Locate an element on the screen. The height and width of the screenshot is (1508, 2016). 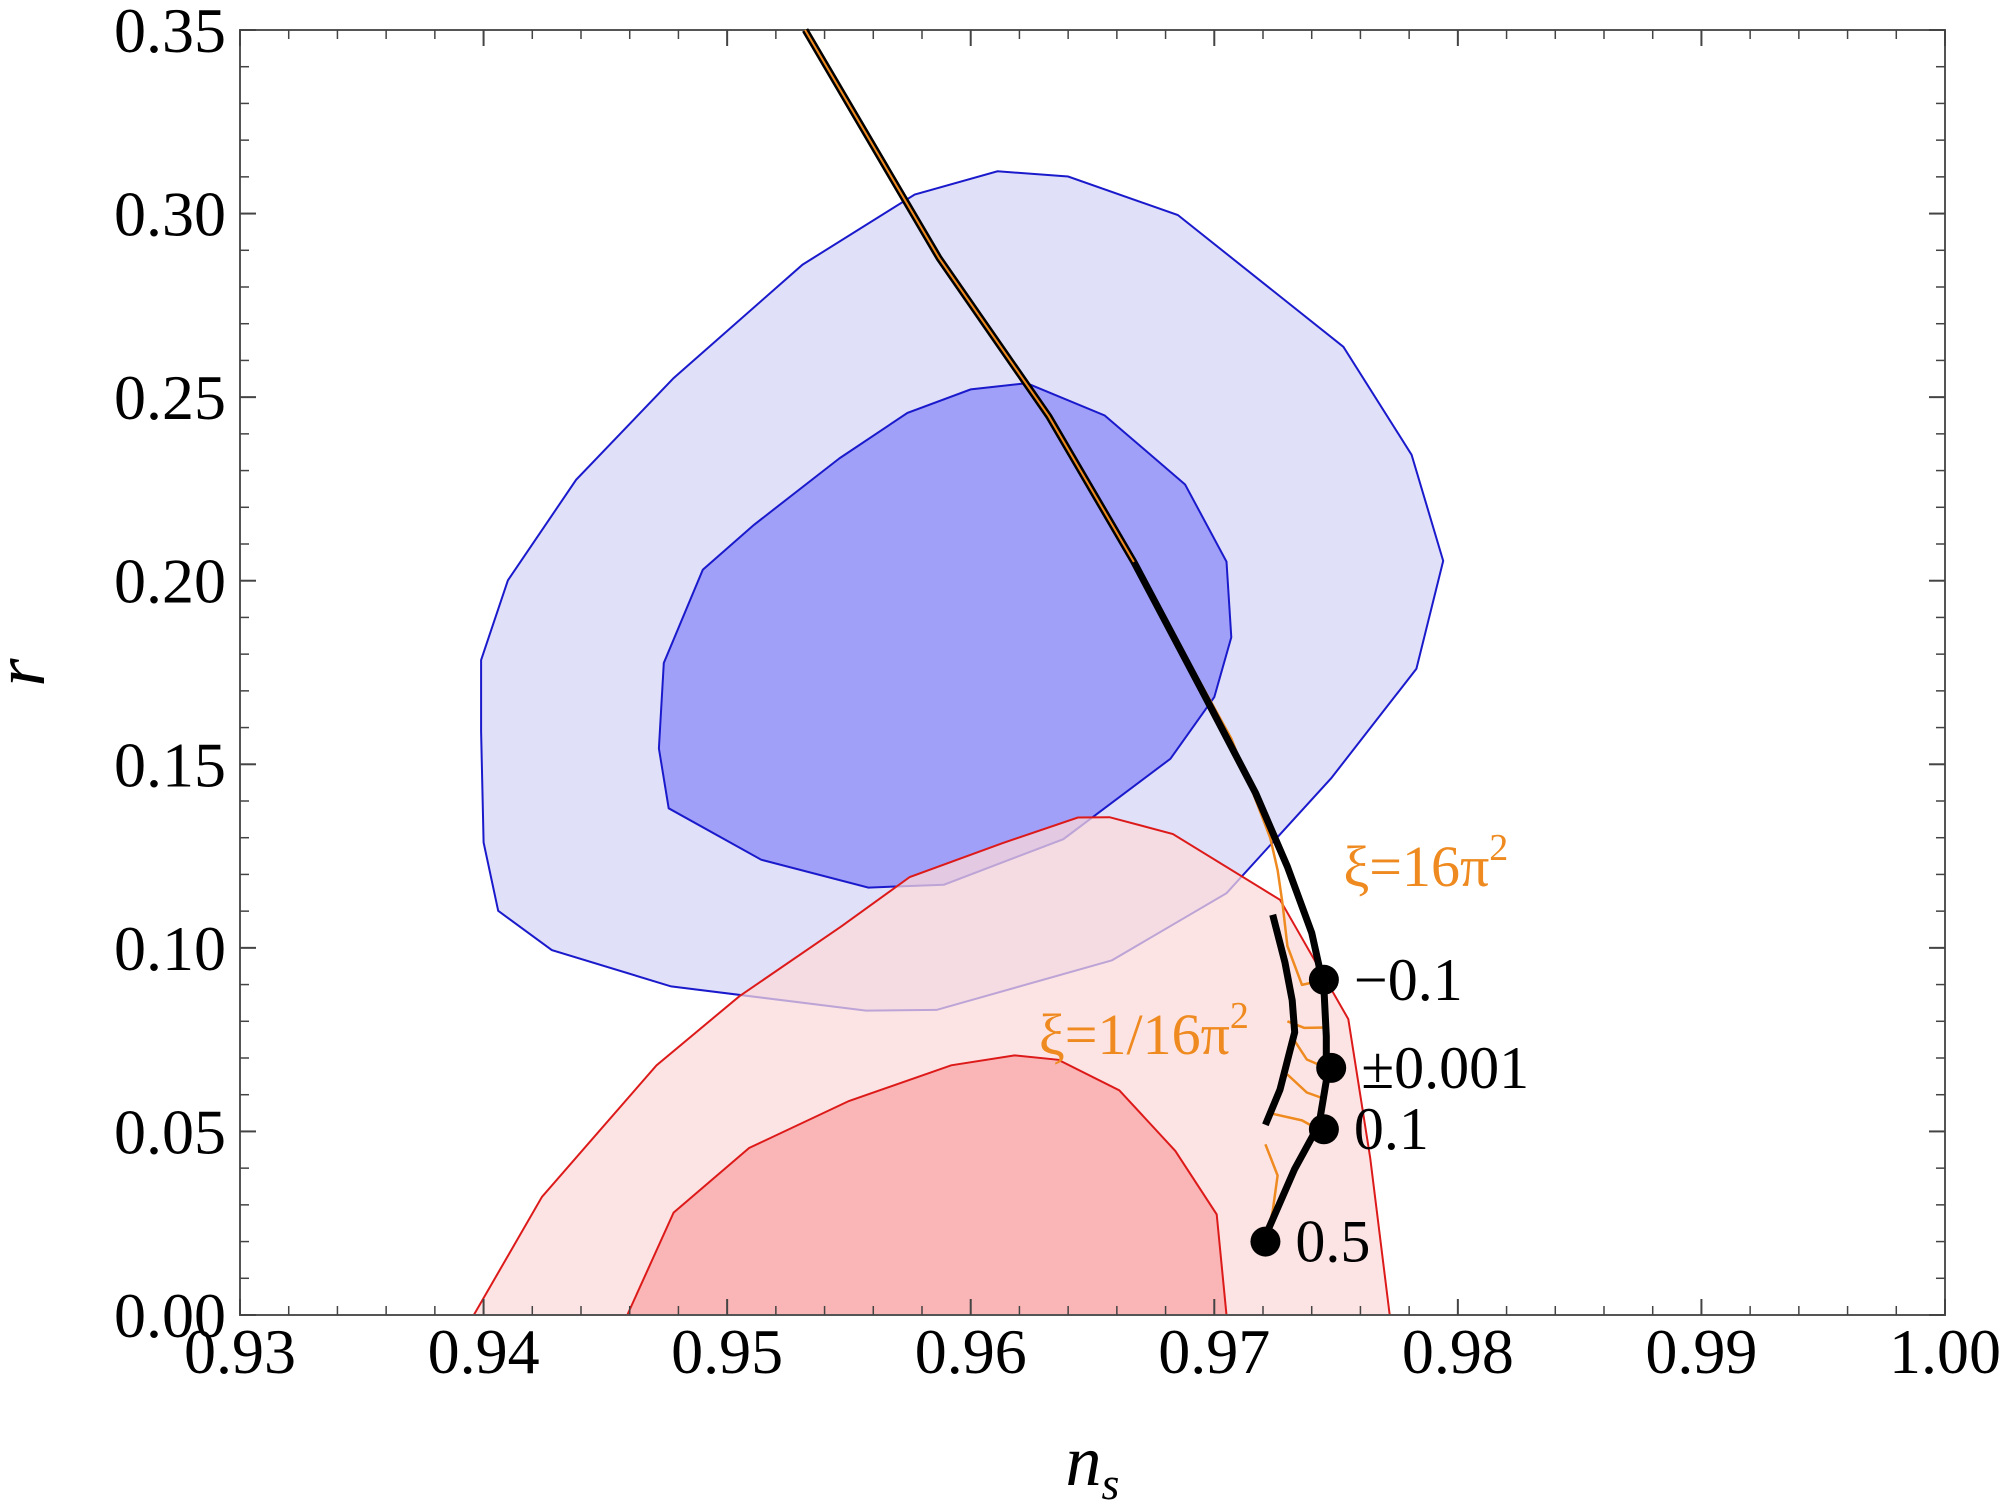
x-tick-label: 0.94 is located at coordinates (484, 1351).